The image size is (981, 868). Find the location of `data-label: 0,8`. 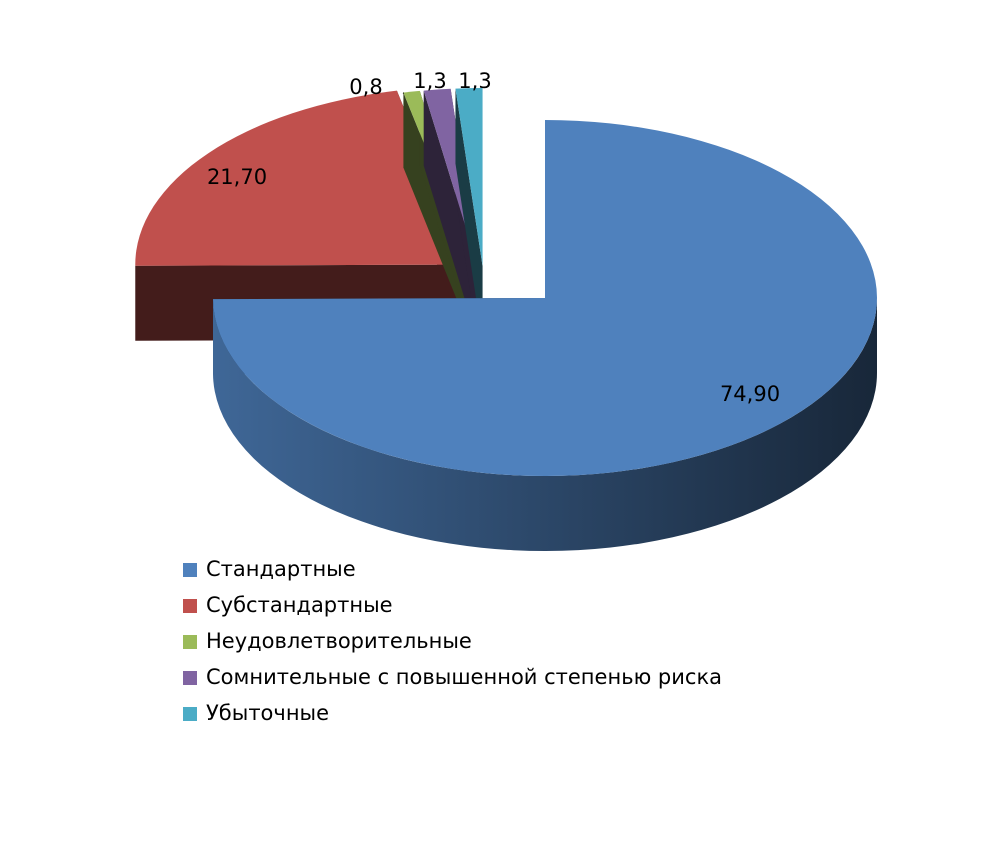

data-label: 0,8 is located at coordinates (365, 87).